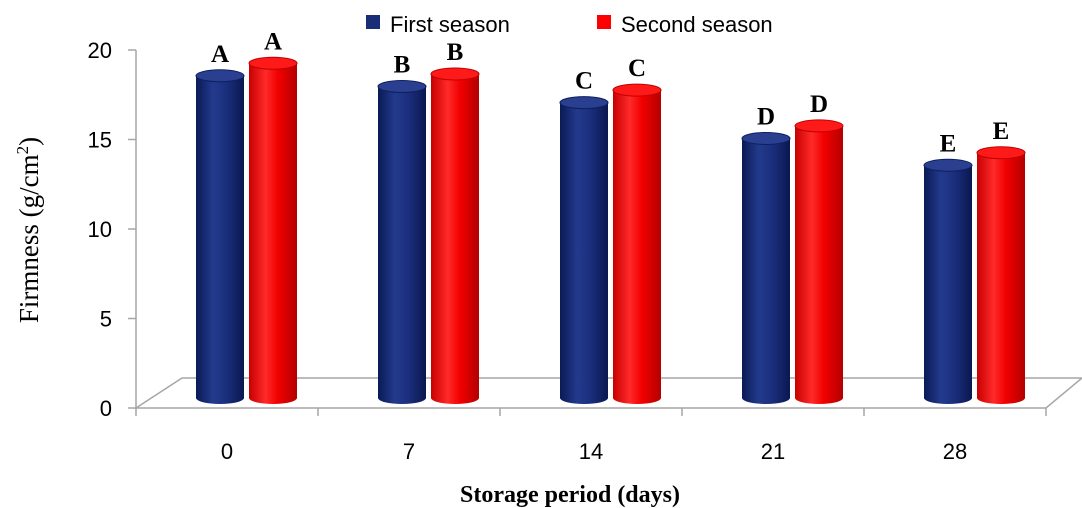 The height and width of the screenshot is (508, 1082). Describe the element at coordinates (773, 451) in the screenshot. I see `x-tick-label: 21` at that location.